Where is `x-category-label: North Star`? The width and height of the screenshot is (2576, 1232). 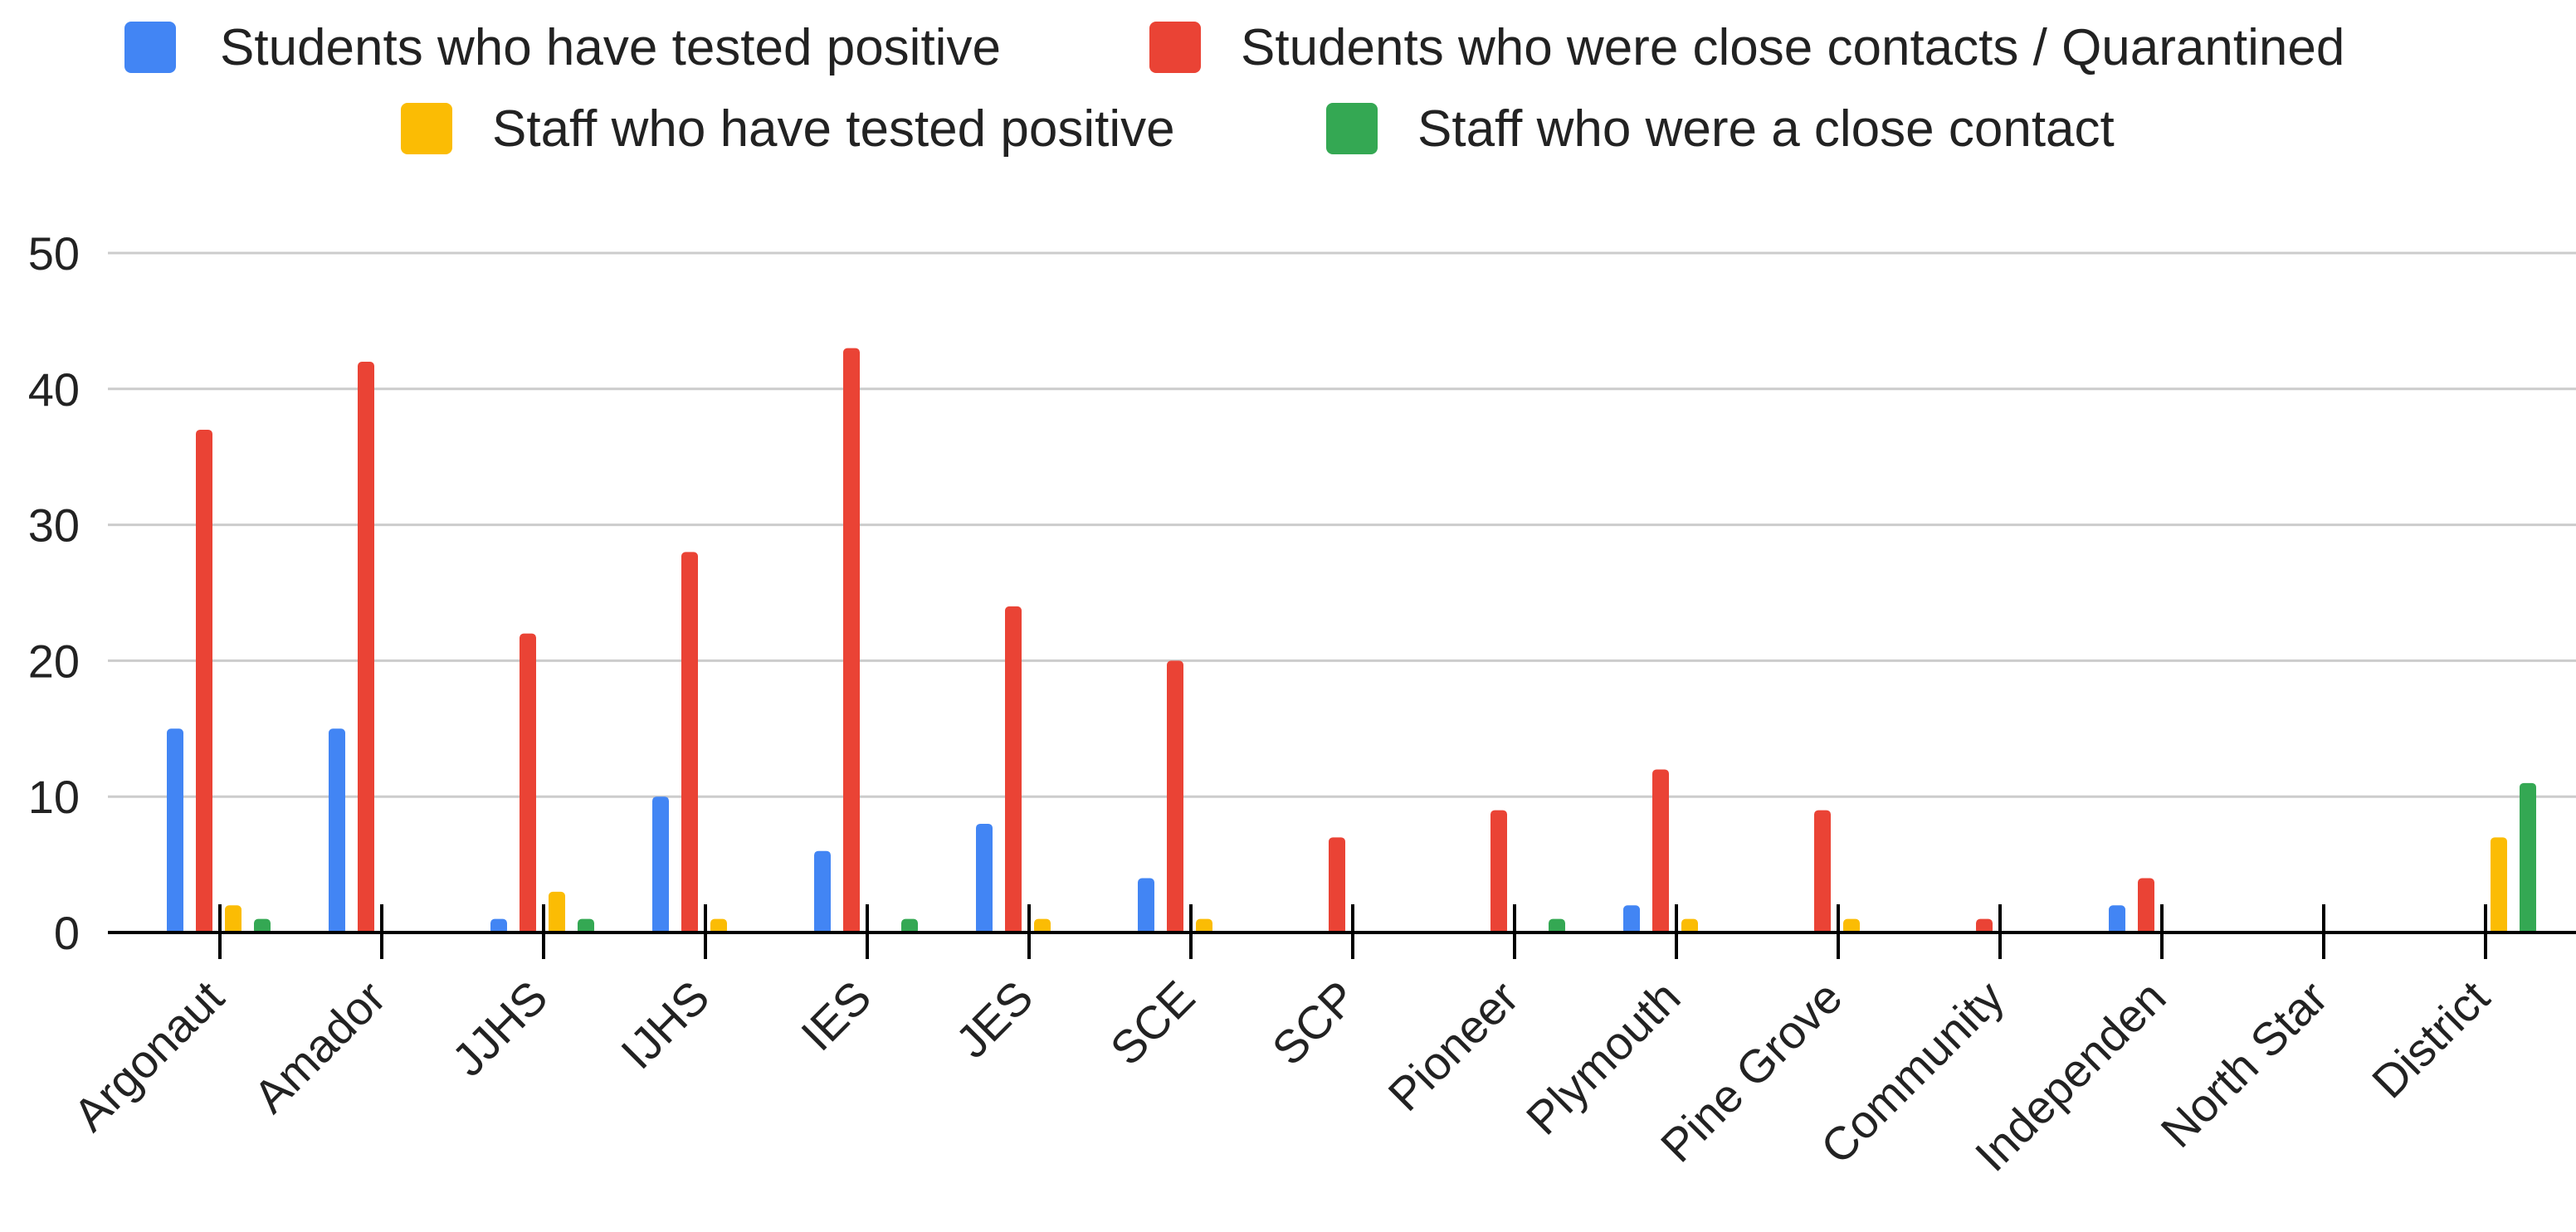
x-category-label: North Star is located at coordinates (2243, 1064).